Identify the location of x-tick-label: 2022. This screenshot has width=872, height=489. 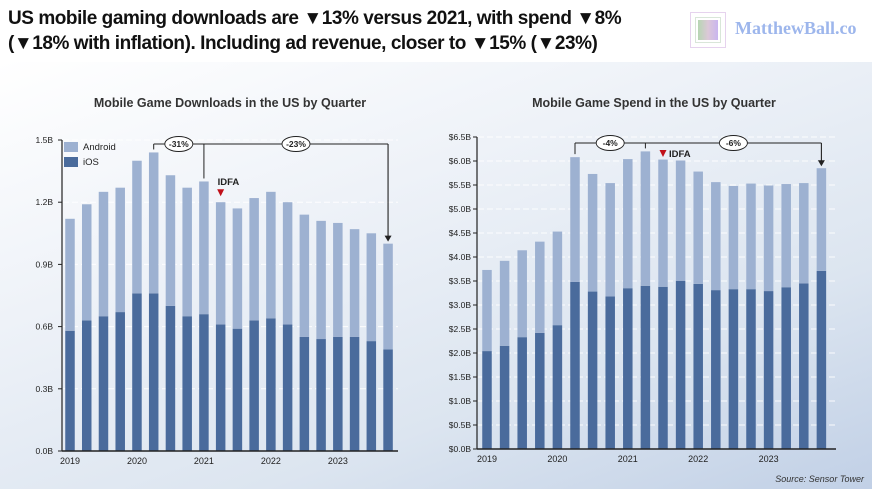
(698, 459).